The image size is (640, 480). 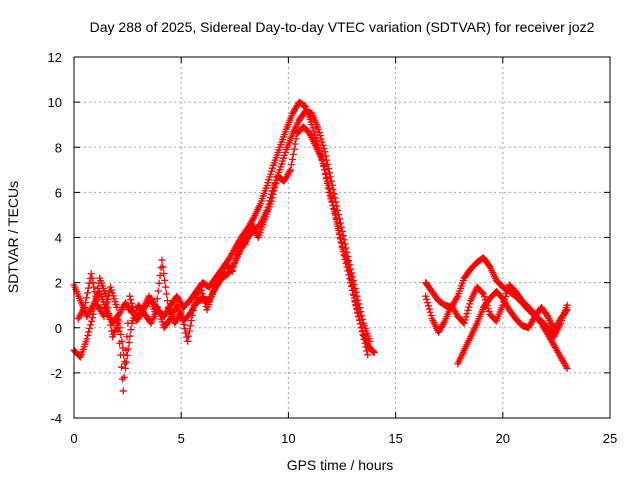 What do you see at coordinates (55, 102) in the screenshot?
I see `y-tick-label: 10` at bounding box center [55, 102].